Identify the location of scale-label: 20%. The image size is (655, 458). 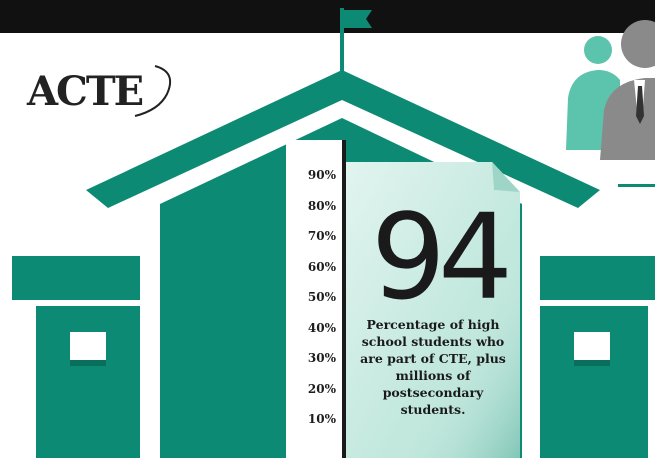
(321, 388).